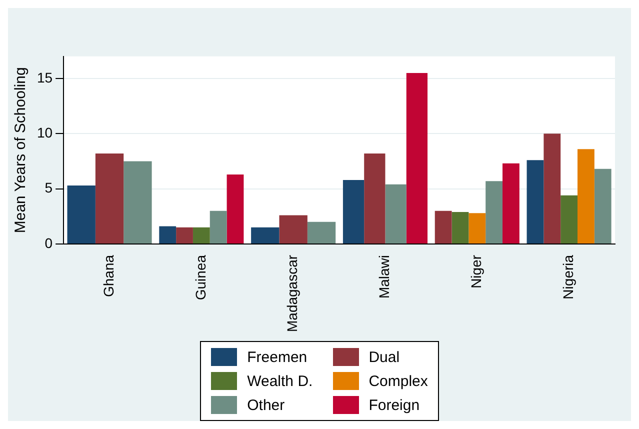 The image size is (639, 429). What do you see at coordinates (476, 271) in the screenshot?
I see `x-tick-label: Niger` at bounding box center [476, 271].